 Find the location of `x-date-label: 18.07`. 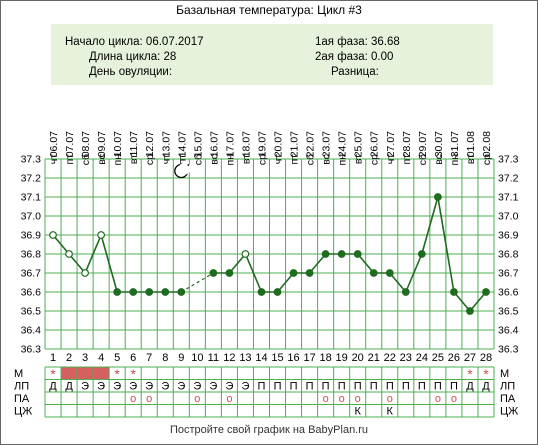

x-date-label: 18.07 is located at coordinates (246, 144).